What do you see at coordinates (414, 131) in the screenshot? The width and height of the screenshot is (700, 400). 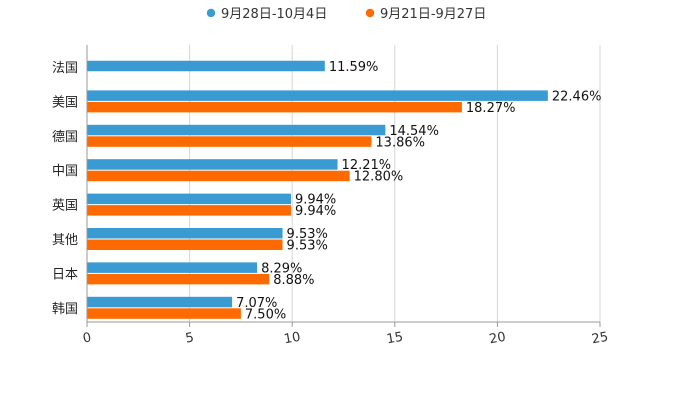 I see `data-label-series1: 14.54%` at bounding box center [414, 131].